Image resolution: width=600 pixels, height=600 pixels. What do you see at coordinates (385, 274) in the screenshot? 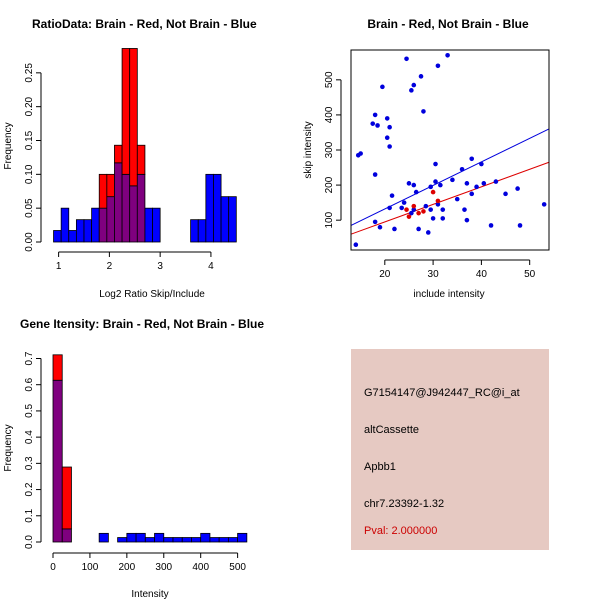
I see `x-tick-label: 20` at bounding box center [385, 274].